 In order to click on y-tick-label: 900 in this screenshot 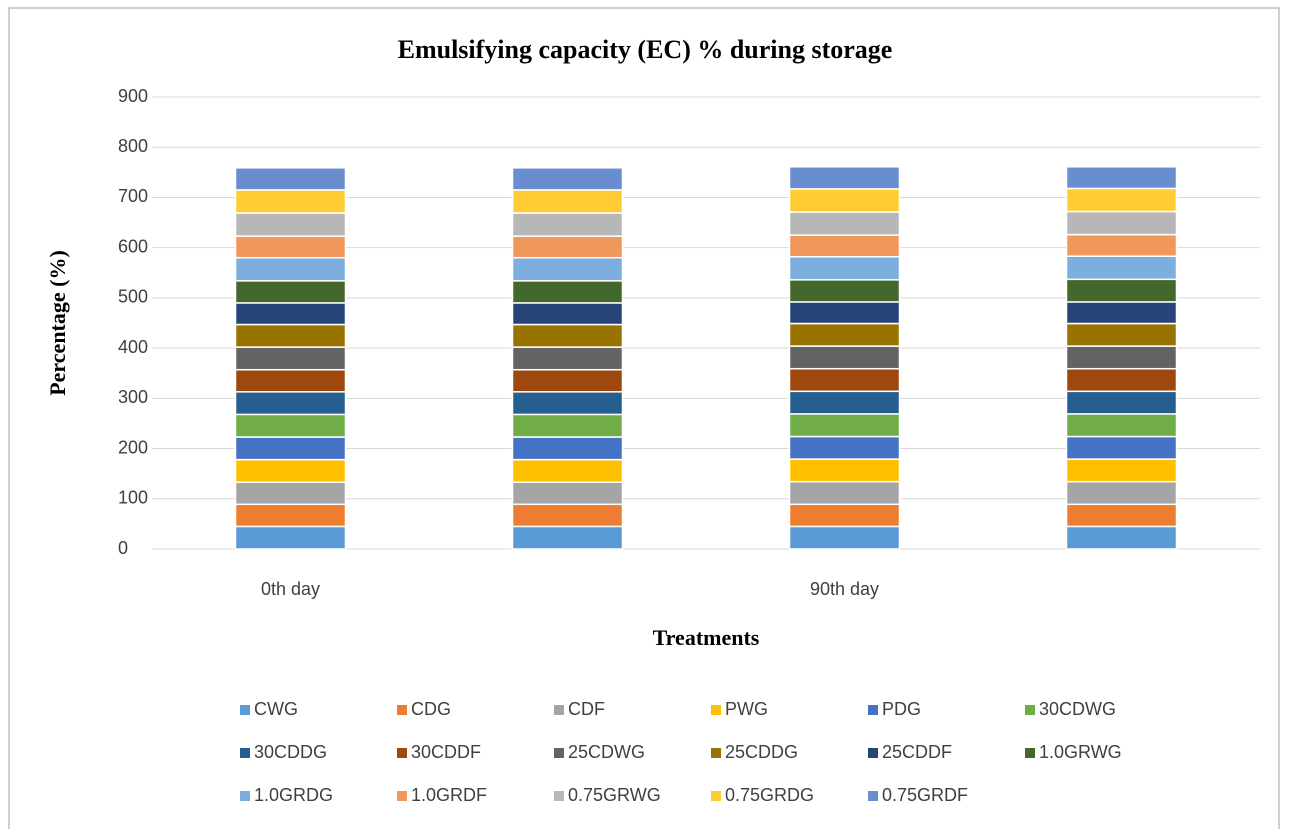, I will do `click(133, 96)`.